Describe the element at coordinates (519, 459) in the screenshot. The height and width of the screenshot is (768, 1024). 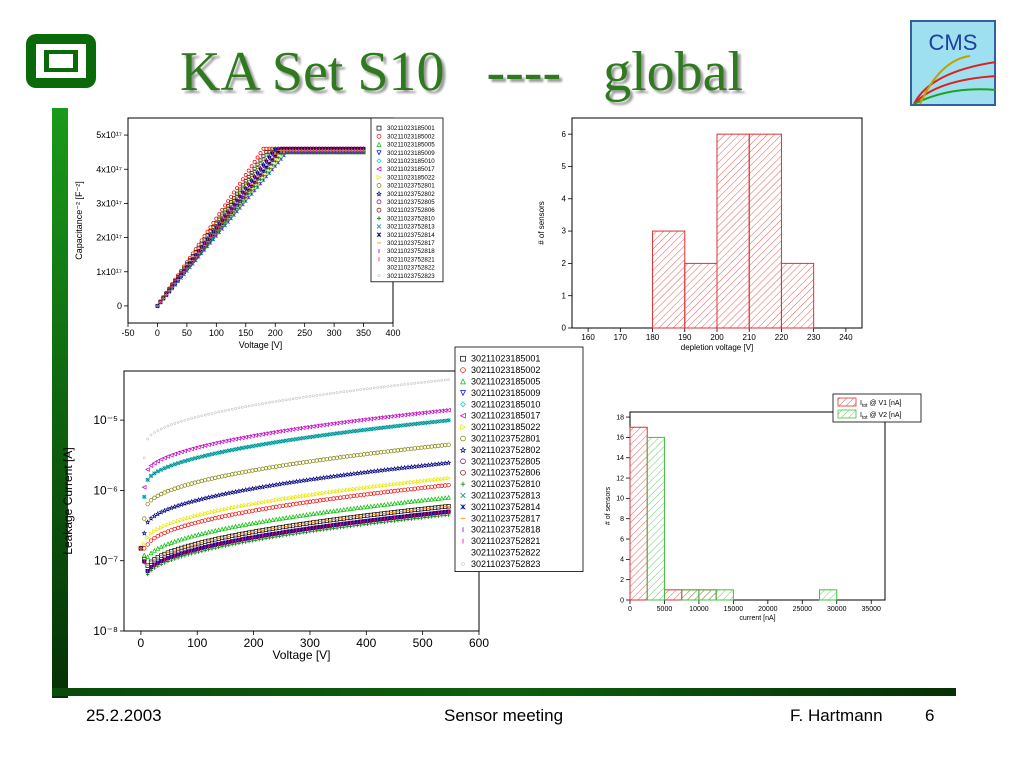
I see `legend-box` at that location.